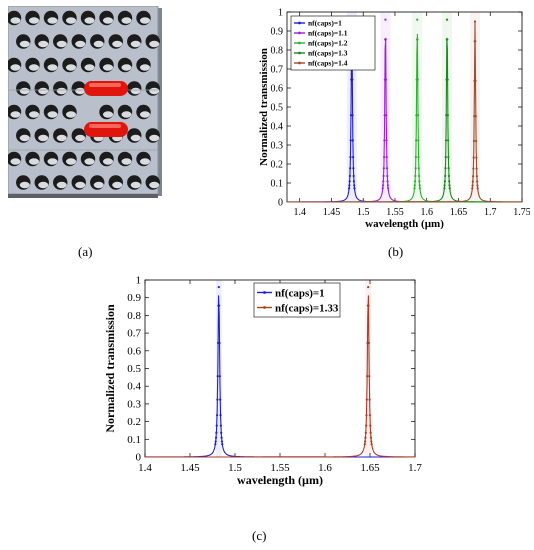 Image resolution: width=534 pixels, height=550 pixels. I want to click on y-tick-label: 0.5, so click(277, 108).